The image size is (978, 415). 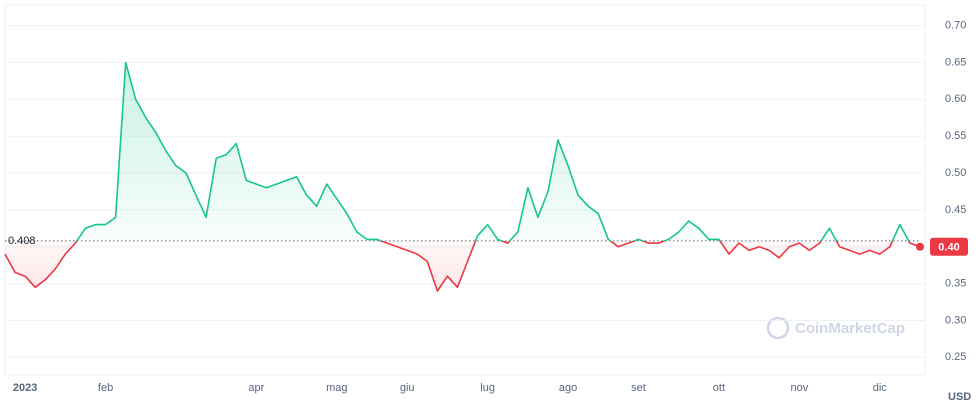 What do you see at coordinates (955, 99) in the screenshot?
I see `y-tick-label: 0.60` at bounding box center [955, 99].